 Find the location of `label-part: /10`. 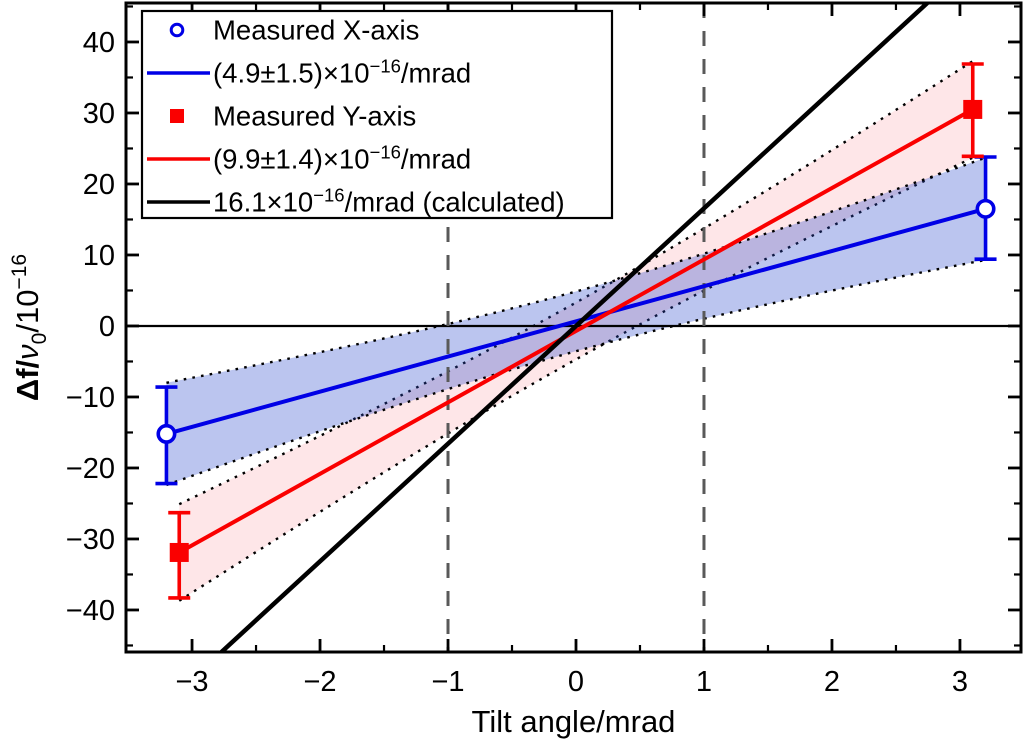

label-part: /10 is located at coordinates (27, 311).